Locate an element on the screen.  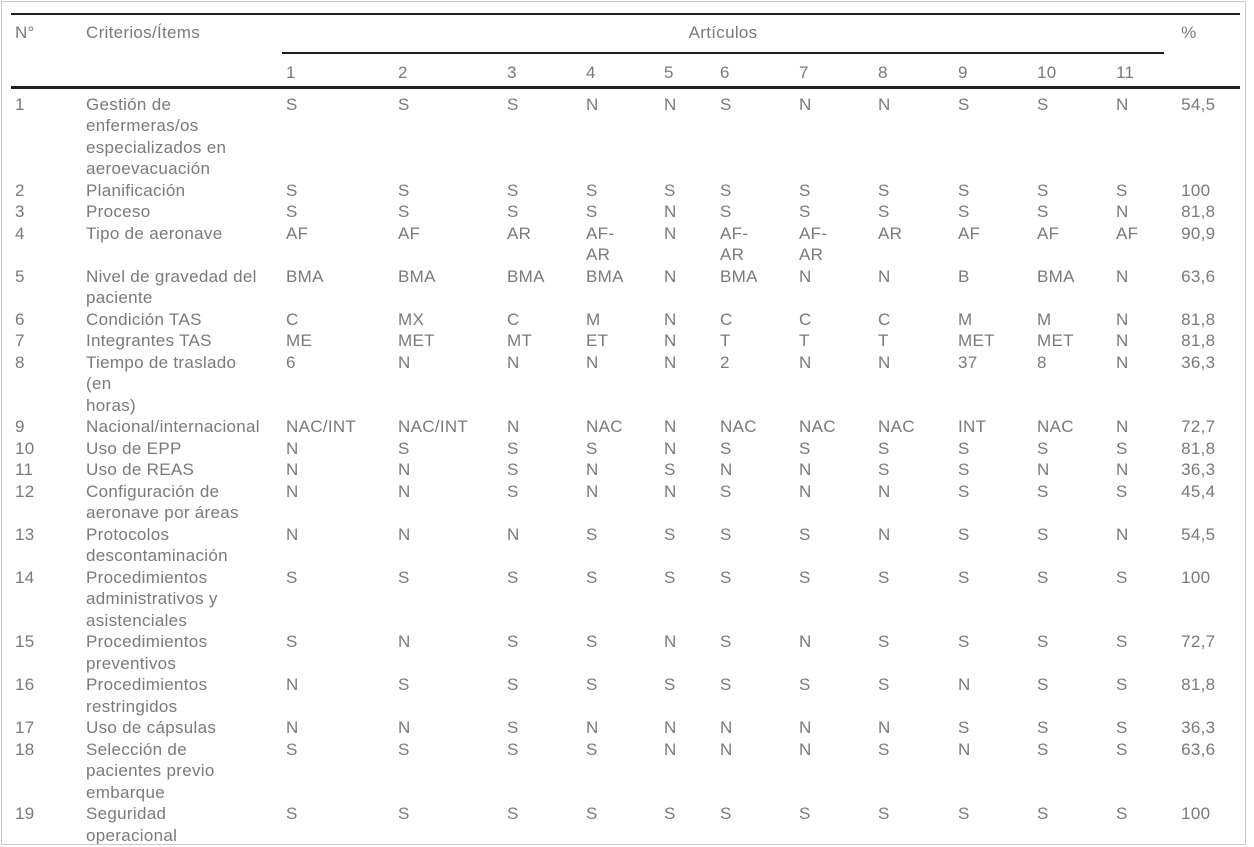
col-header-number: N° is located at coordinates (46, 51).